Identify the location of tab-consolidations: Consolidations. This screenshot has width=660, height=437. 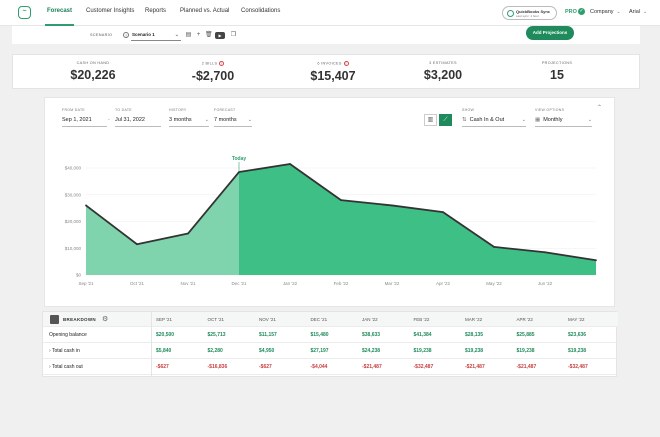
(261, 11).